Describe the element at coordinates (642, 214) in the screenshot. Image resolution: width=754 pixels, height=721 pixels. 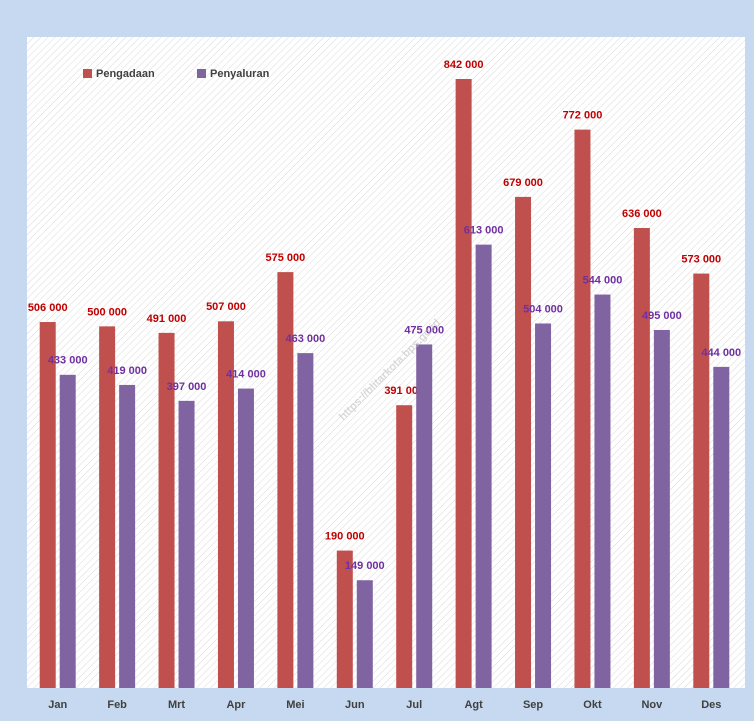
I see `value-label: 636 000` at that location.